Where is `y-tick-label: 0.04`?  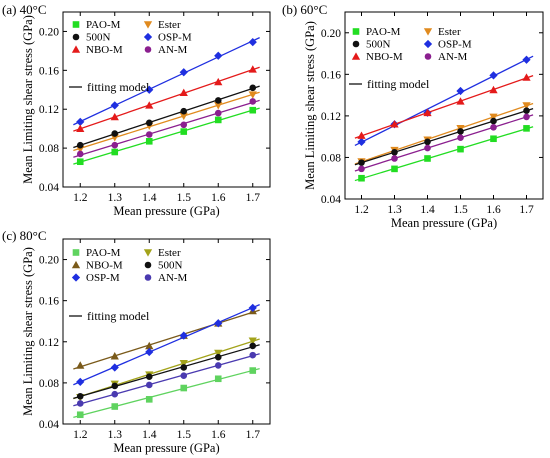
y-tick-label: 0.04 is located at coordinates (49, 425).